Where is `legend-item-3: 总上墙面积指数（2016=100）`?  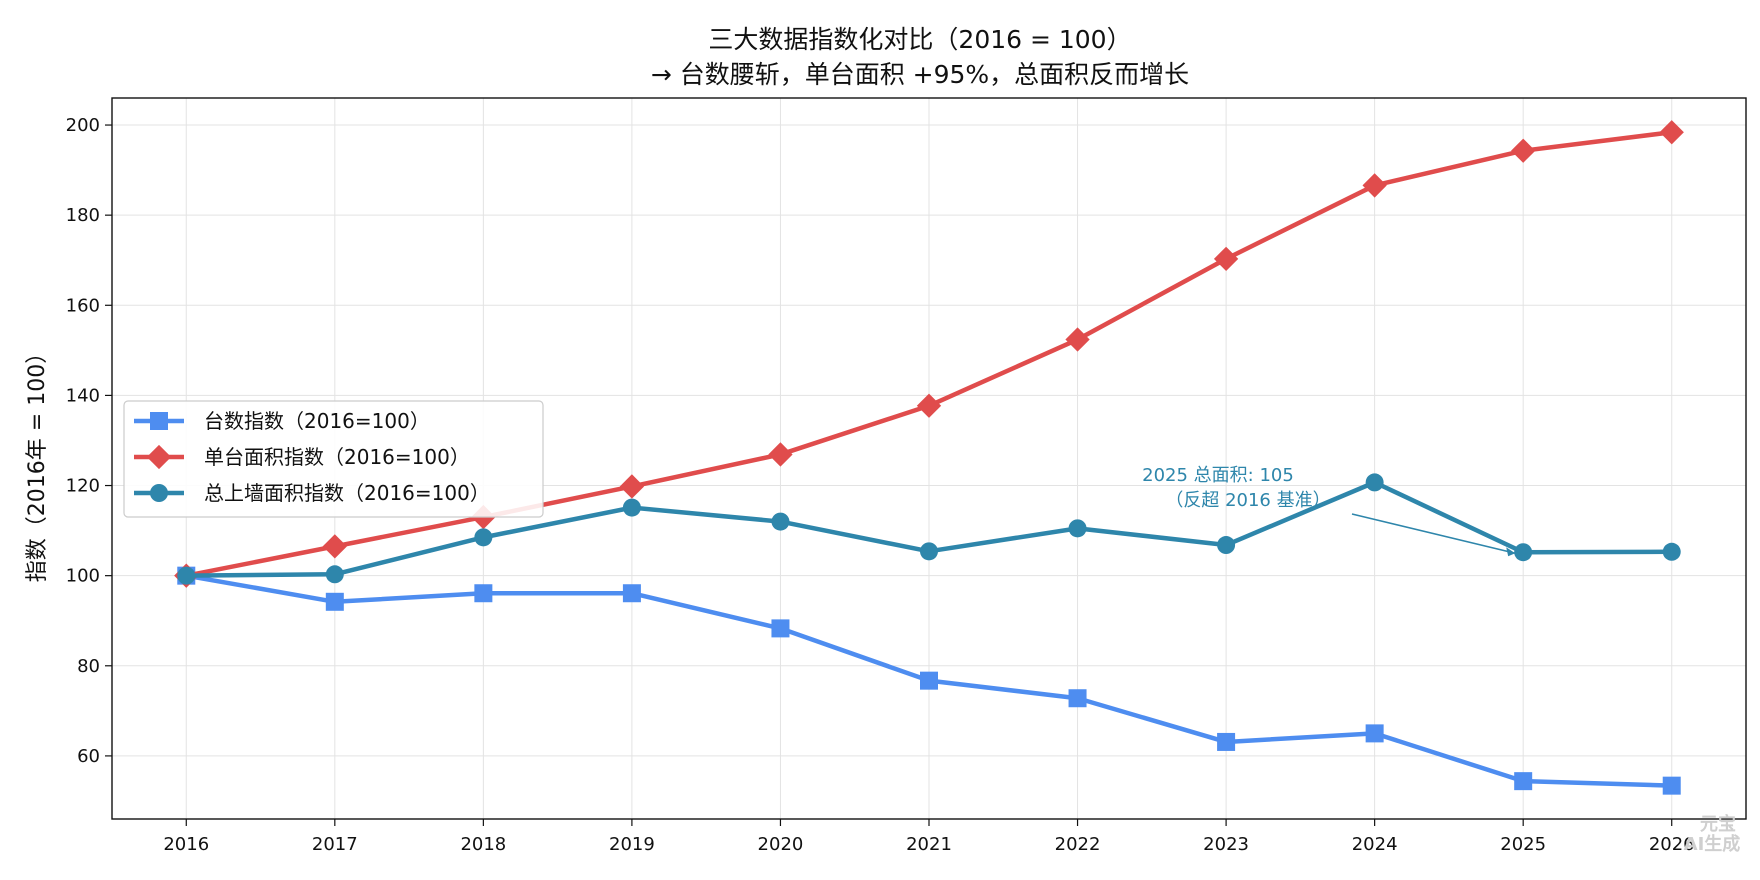 legend-item-3: 总上墙面积指数（2016=100） is located at coordinates (312, 493).